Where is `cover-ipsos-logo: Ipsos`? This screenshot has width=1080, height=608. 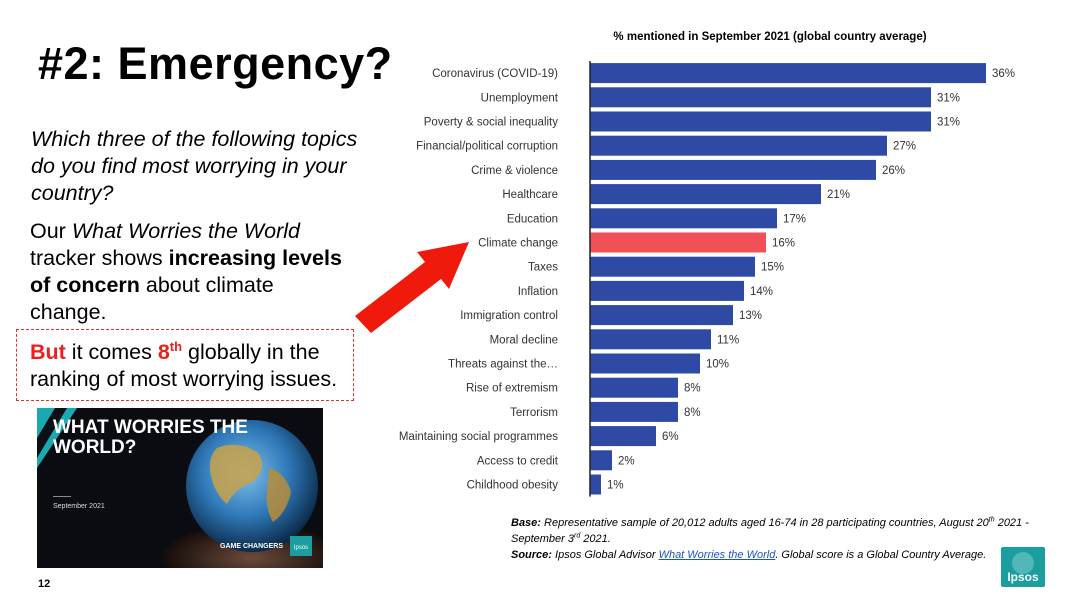 cover-ipsos-logo: Ipsos is located at coordinates (301, 546).